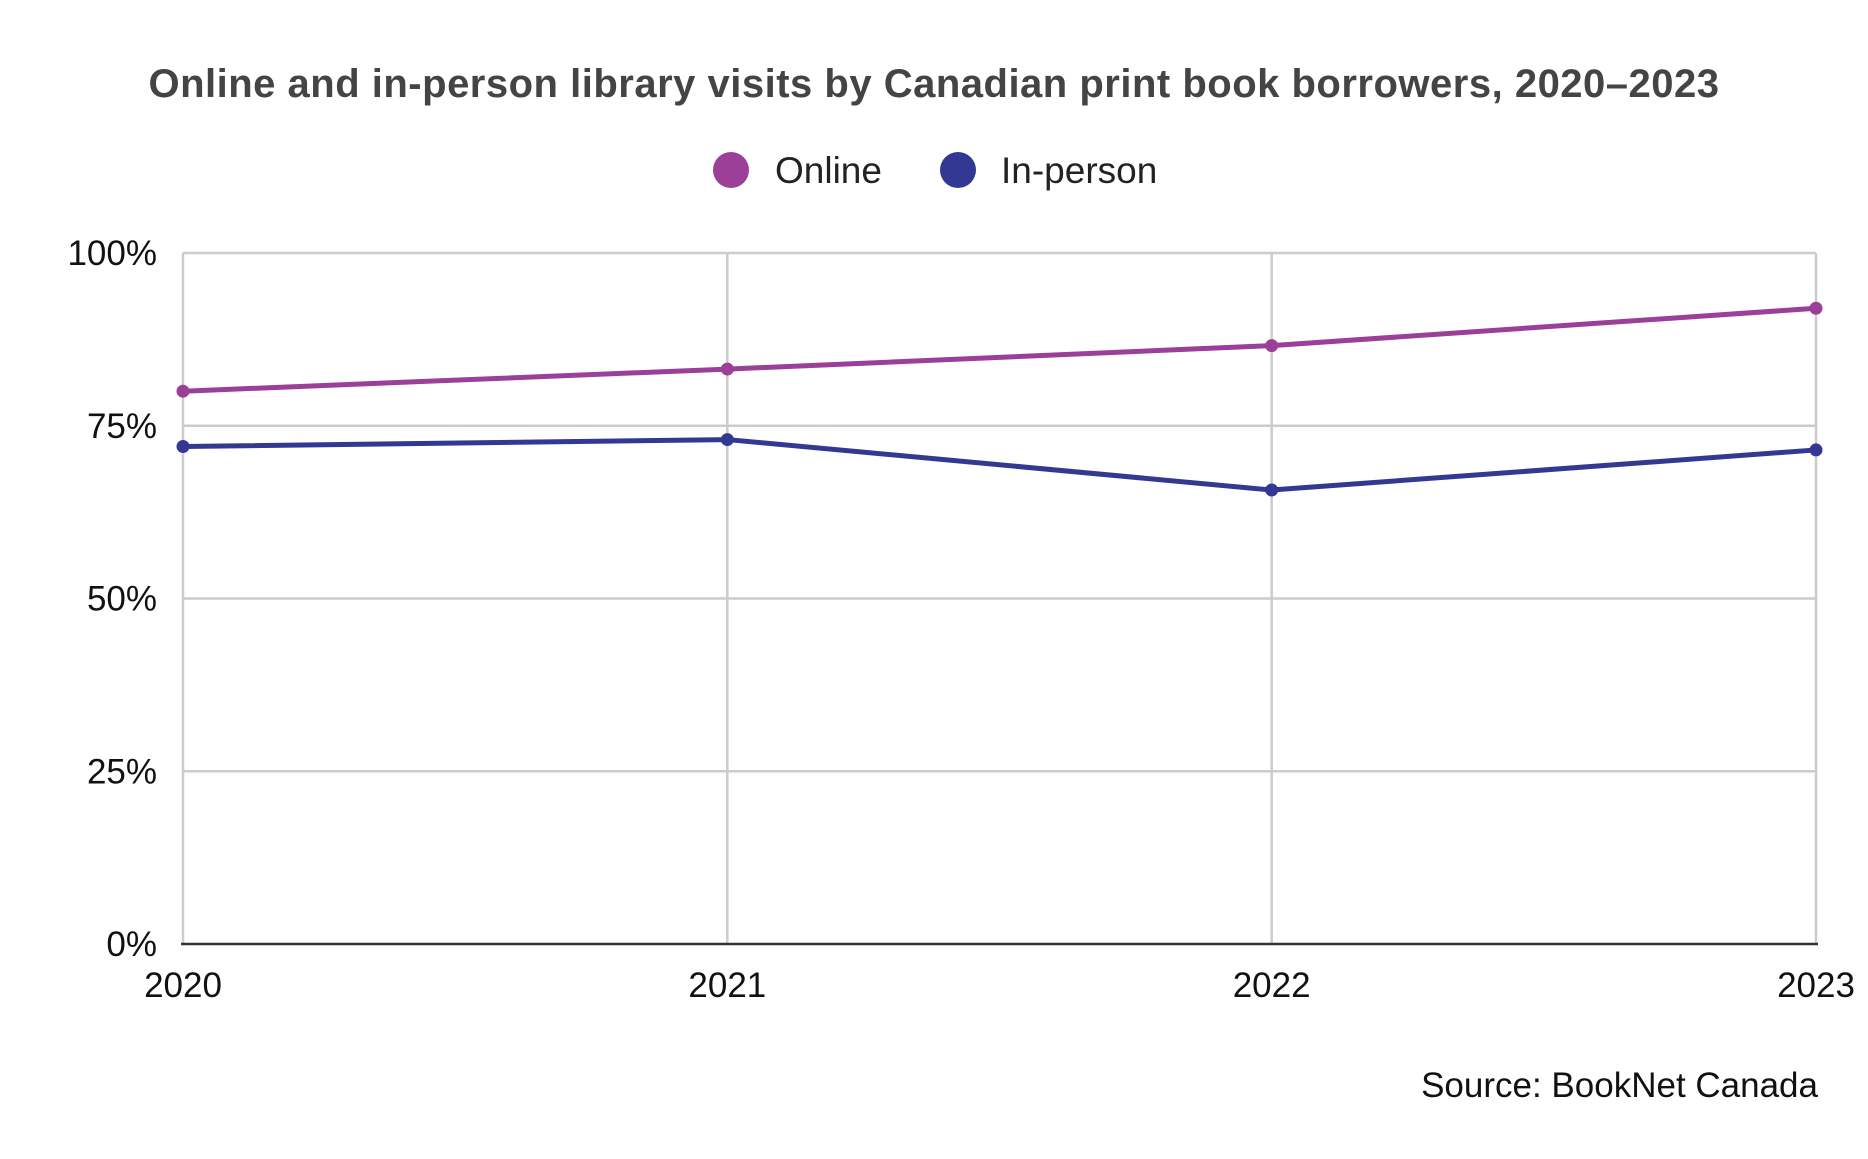 The width and height of the screenshot is (1868, 1159). What do you see at coordinates (1272, 985) in the screenshot?
I see `x-tick-label: 2022` at bounding box center [1272, 985].